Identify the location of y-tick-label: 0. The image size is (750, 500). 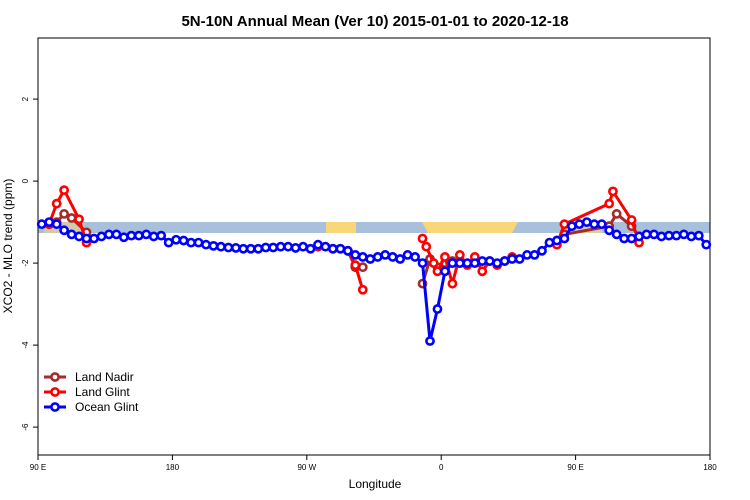
(25, 180).